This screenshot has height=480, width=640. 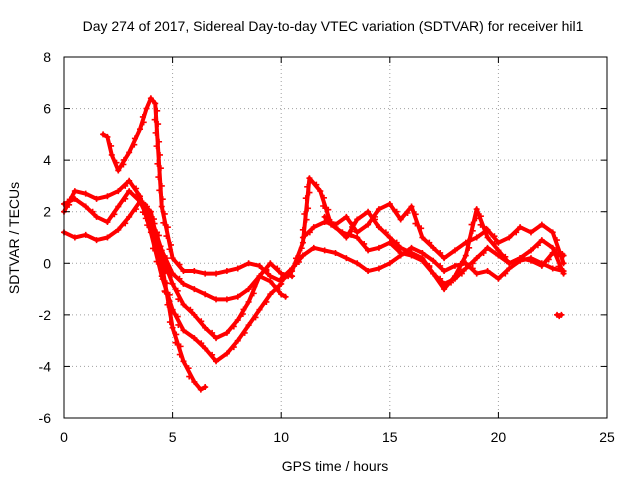 What do you see at coordinates (45, 366) in the screenshot?
I see `y-tick-label: -4` at bounding box center [45, 366].